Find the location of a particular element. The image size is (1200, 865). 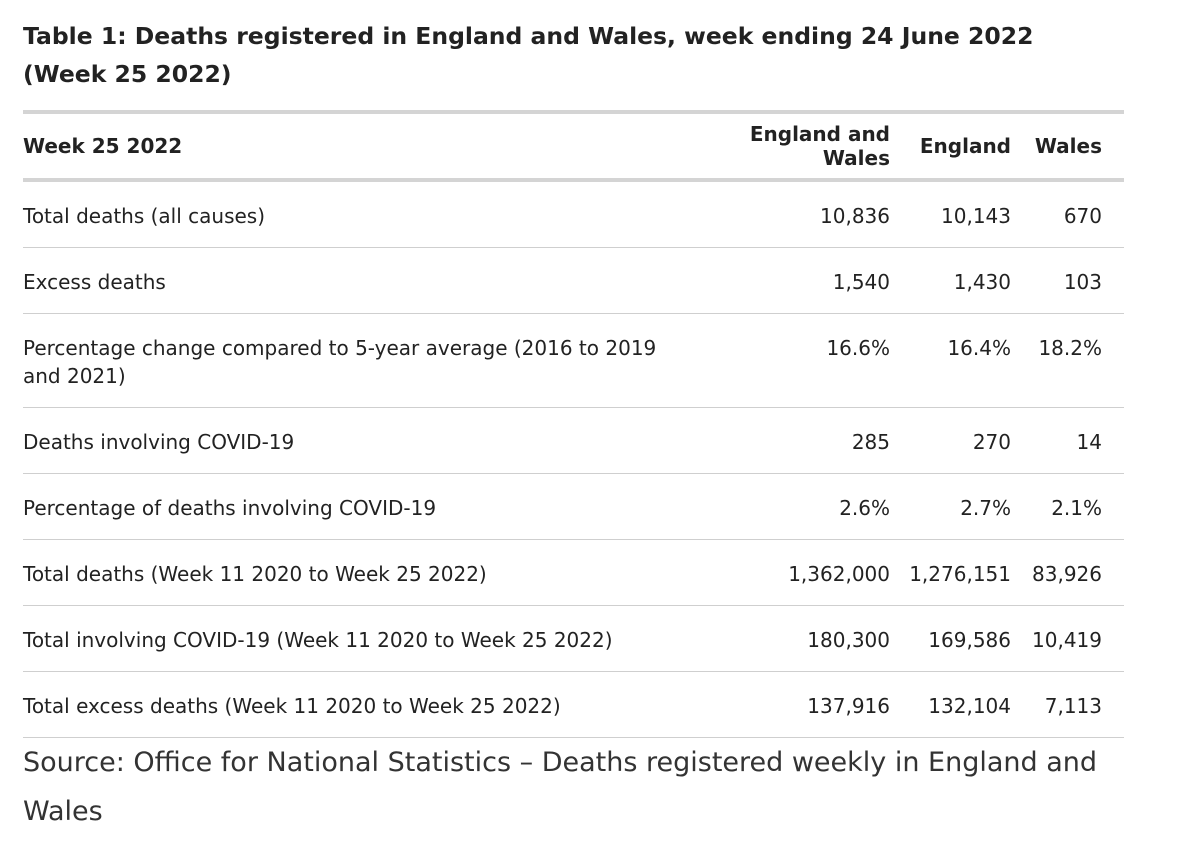

cell-england: 169,586 is located at coordinates (969, 640).